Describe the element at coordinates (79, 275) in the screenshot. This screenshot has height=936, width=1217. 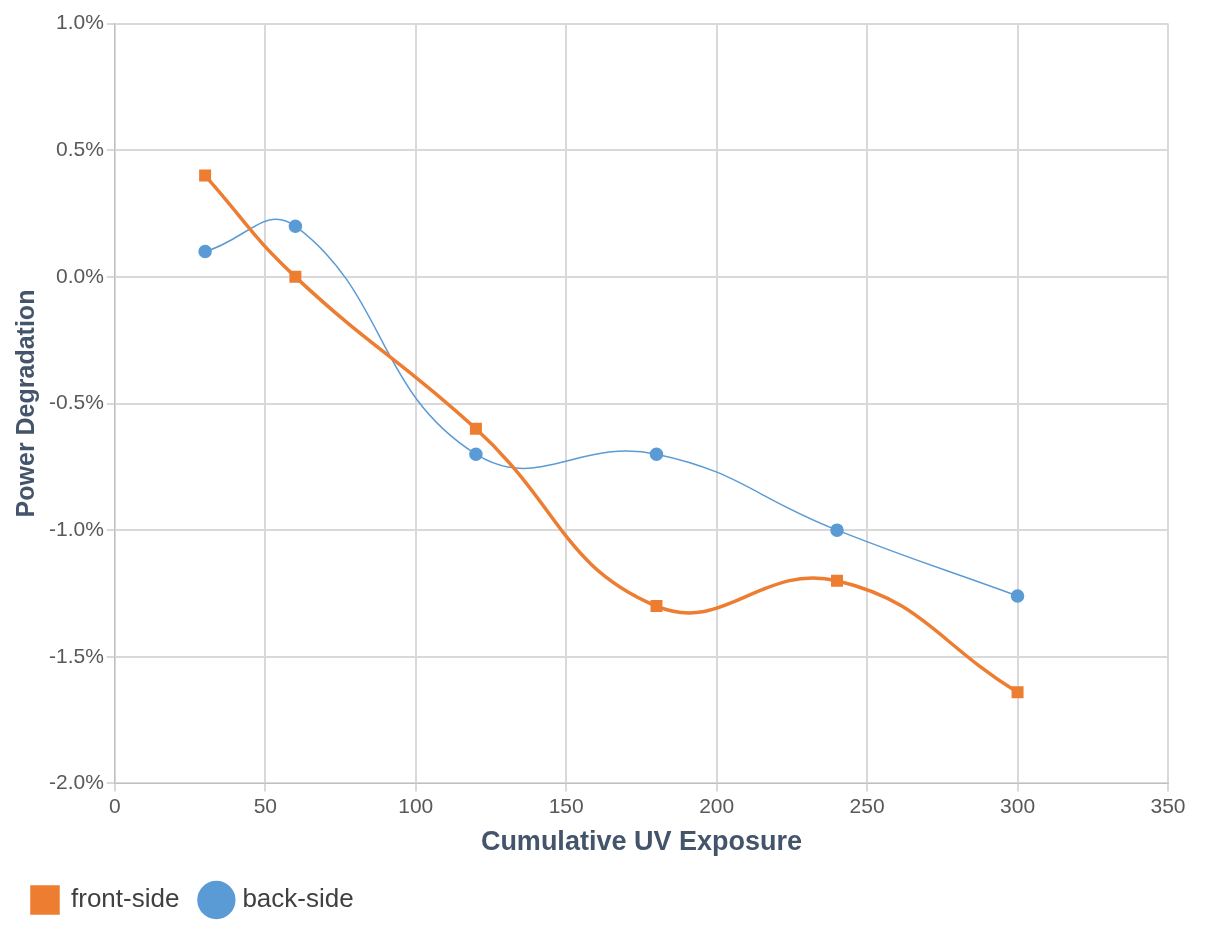
I see `y-tick-label: 0.0%` at that location.